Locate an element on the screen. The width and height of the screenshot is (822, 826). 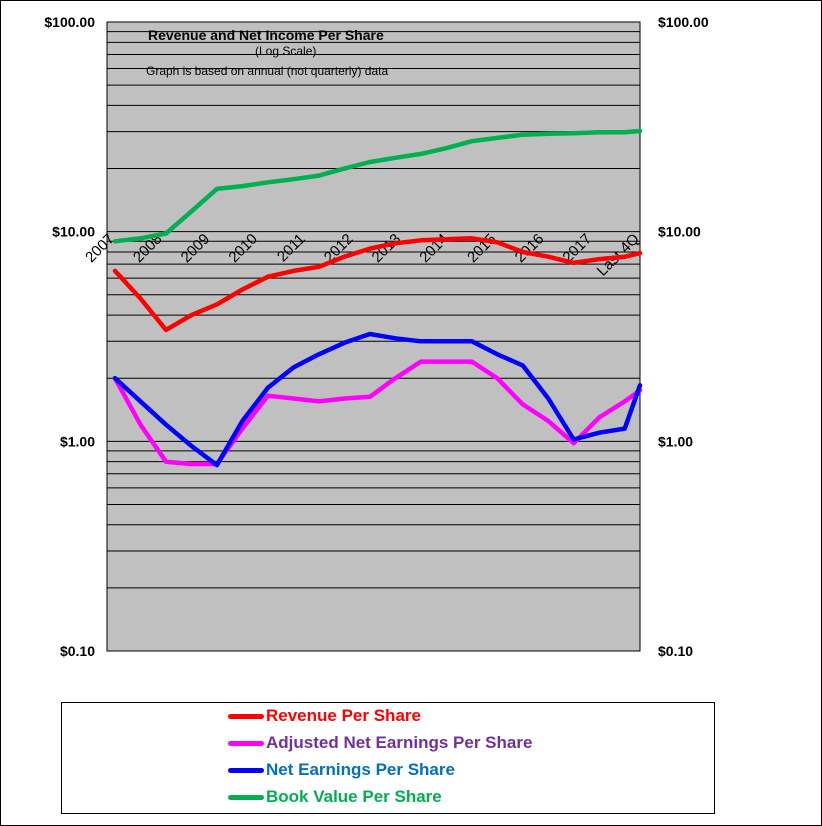
legend-label-book-value: Book Value Per Share is located at coordinates (354, 796).